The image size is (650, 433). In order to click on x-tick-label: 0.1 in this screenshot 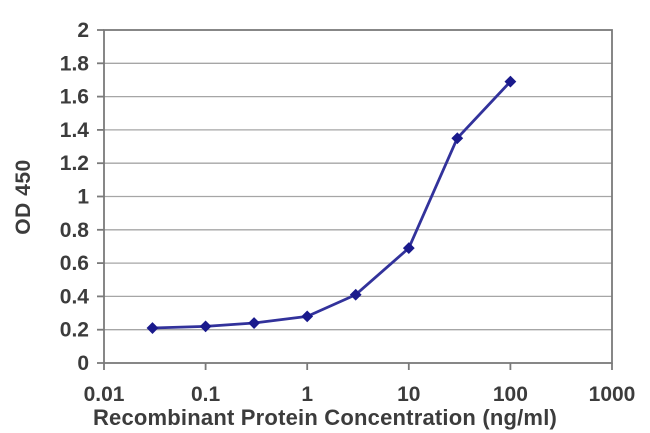, I will do `click(206, 394)`.